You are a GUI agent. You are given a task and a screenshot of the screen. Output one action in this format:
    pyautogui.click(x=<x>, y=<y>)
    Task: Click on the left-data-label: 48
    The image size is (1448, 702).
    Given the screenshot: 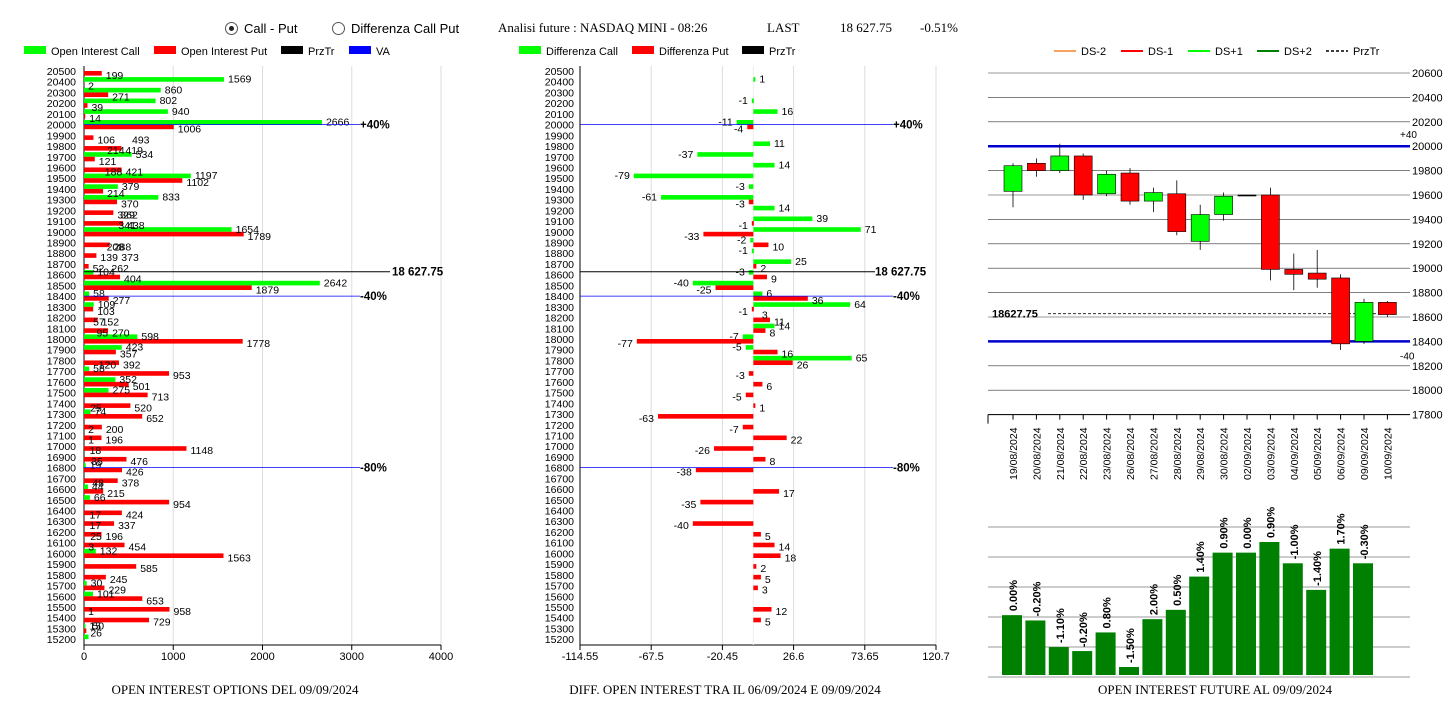 What is the action you would take?
    pyautogui.click(x=98, y=483)
    